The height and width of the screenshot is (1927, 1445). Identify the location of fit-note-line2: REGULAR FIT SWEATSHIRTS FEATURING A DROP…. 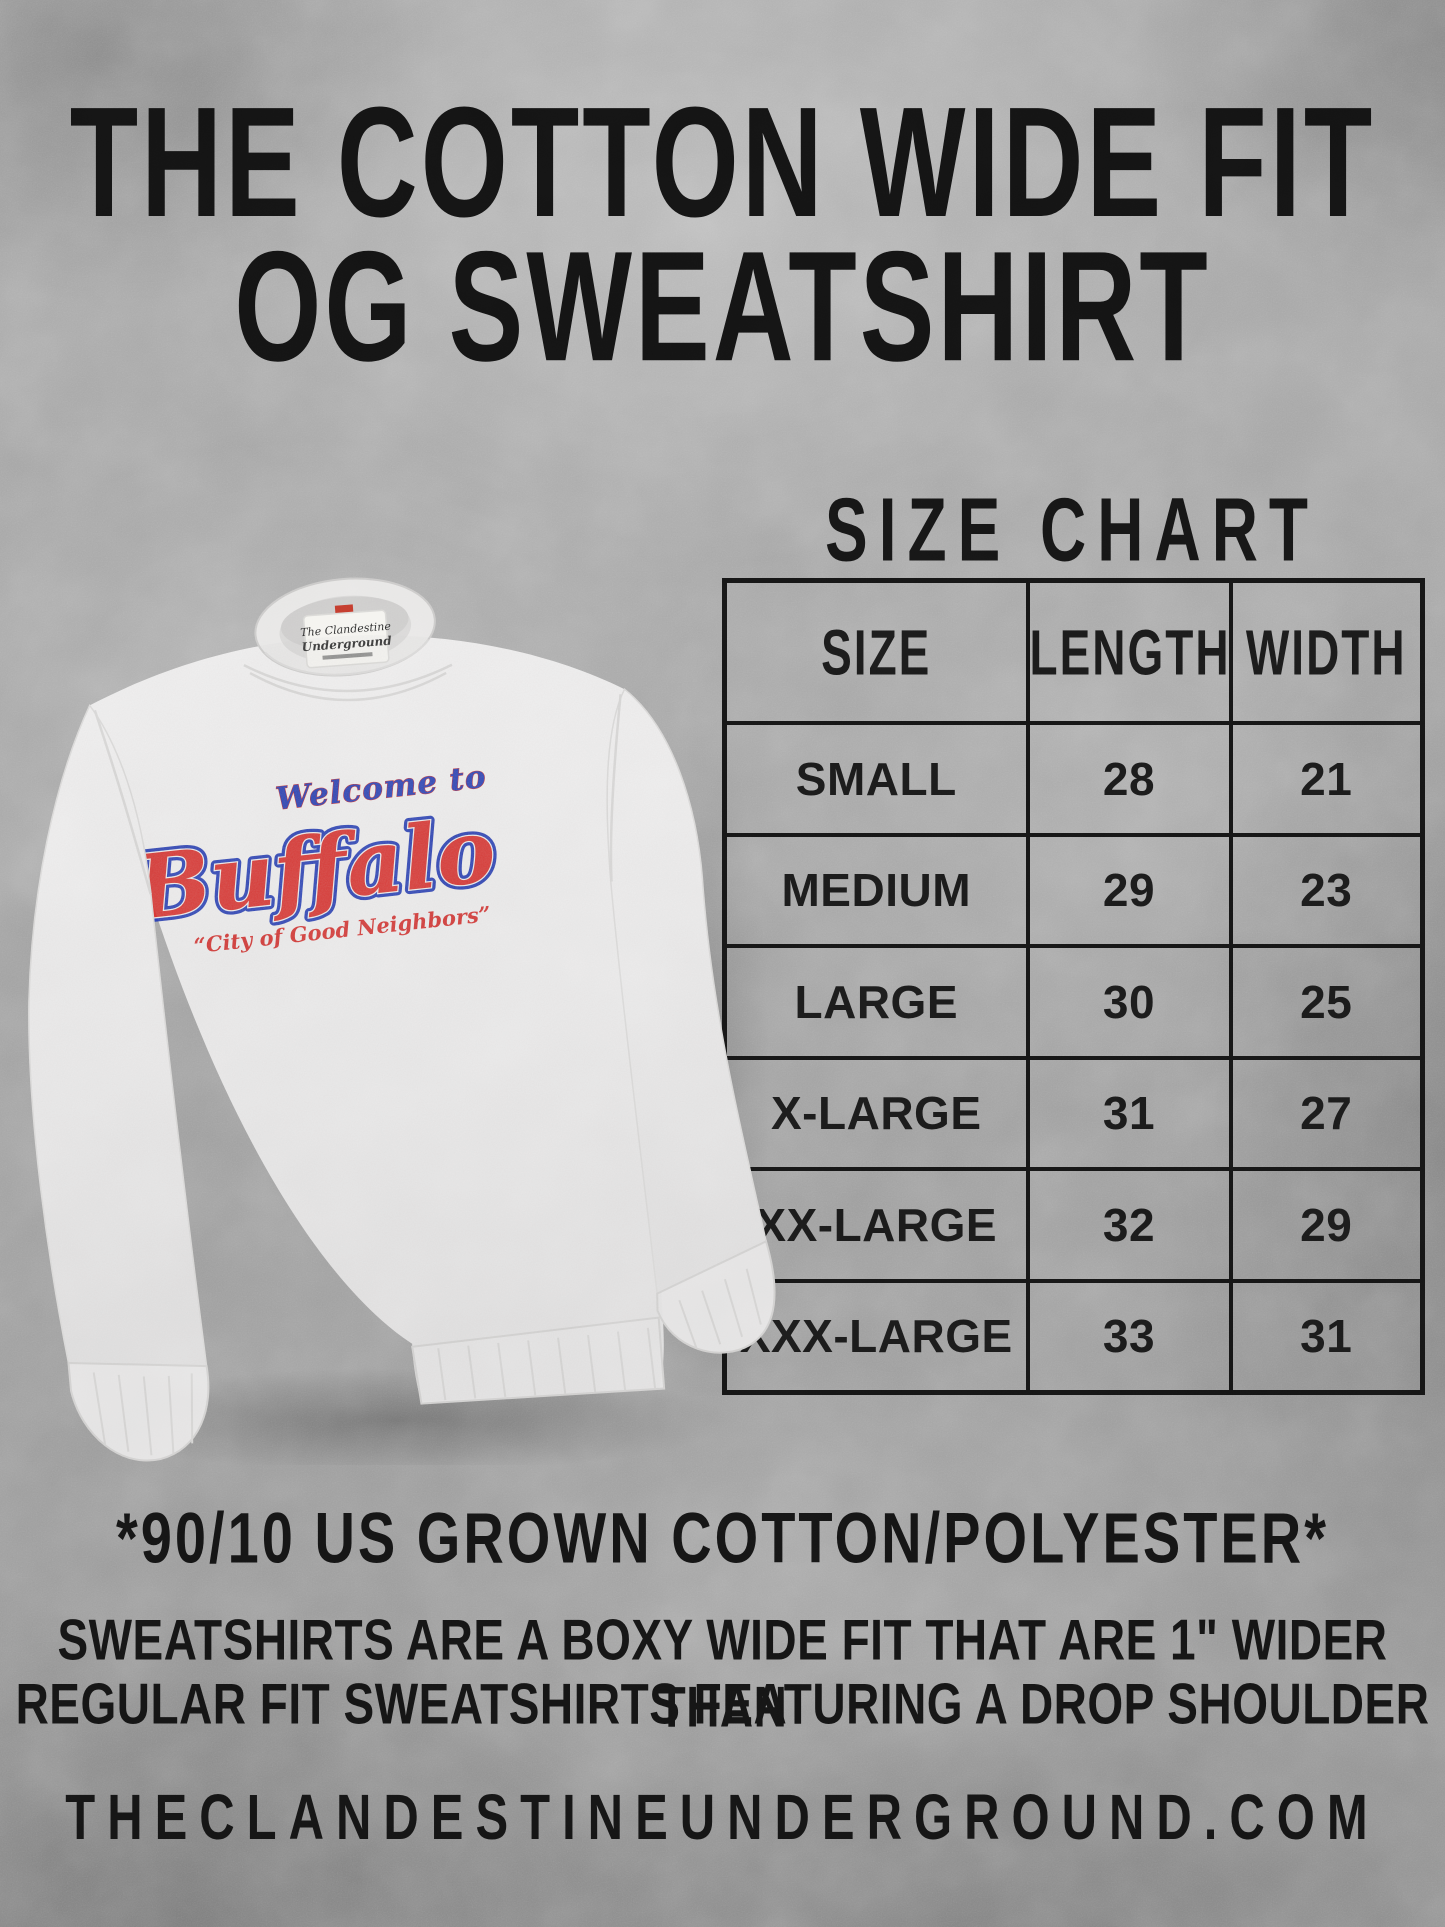
(722, 1703).